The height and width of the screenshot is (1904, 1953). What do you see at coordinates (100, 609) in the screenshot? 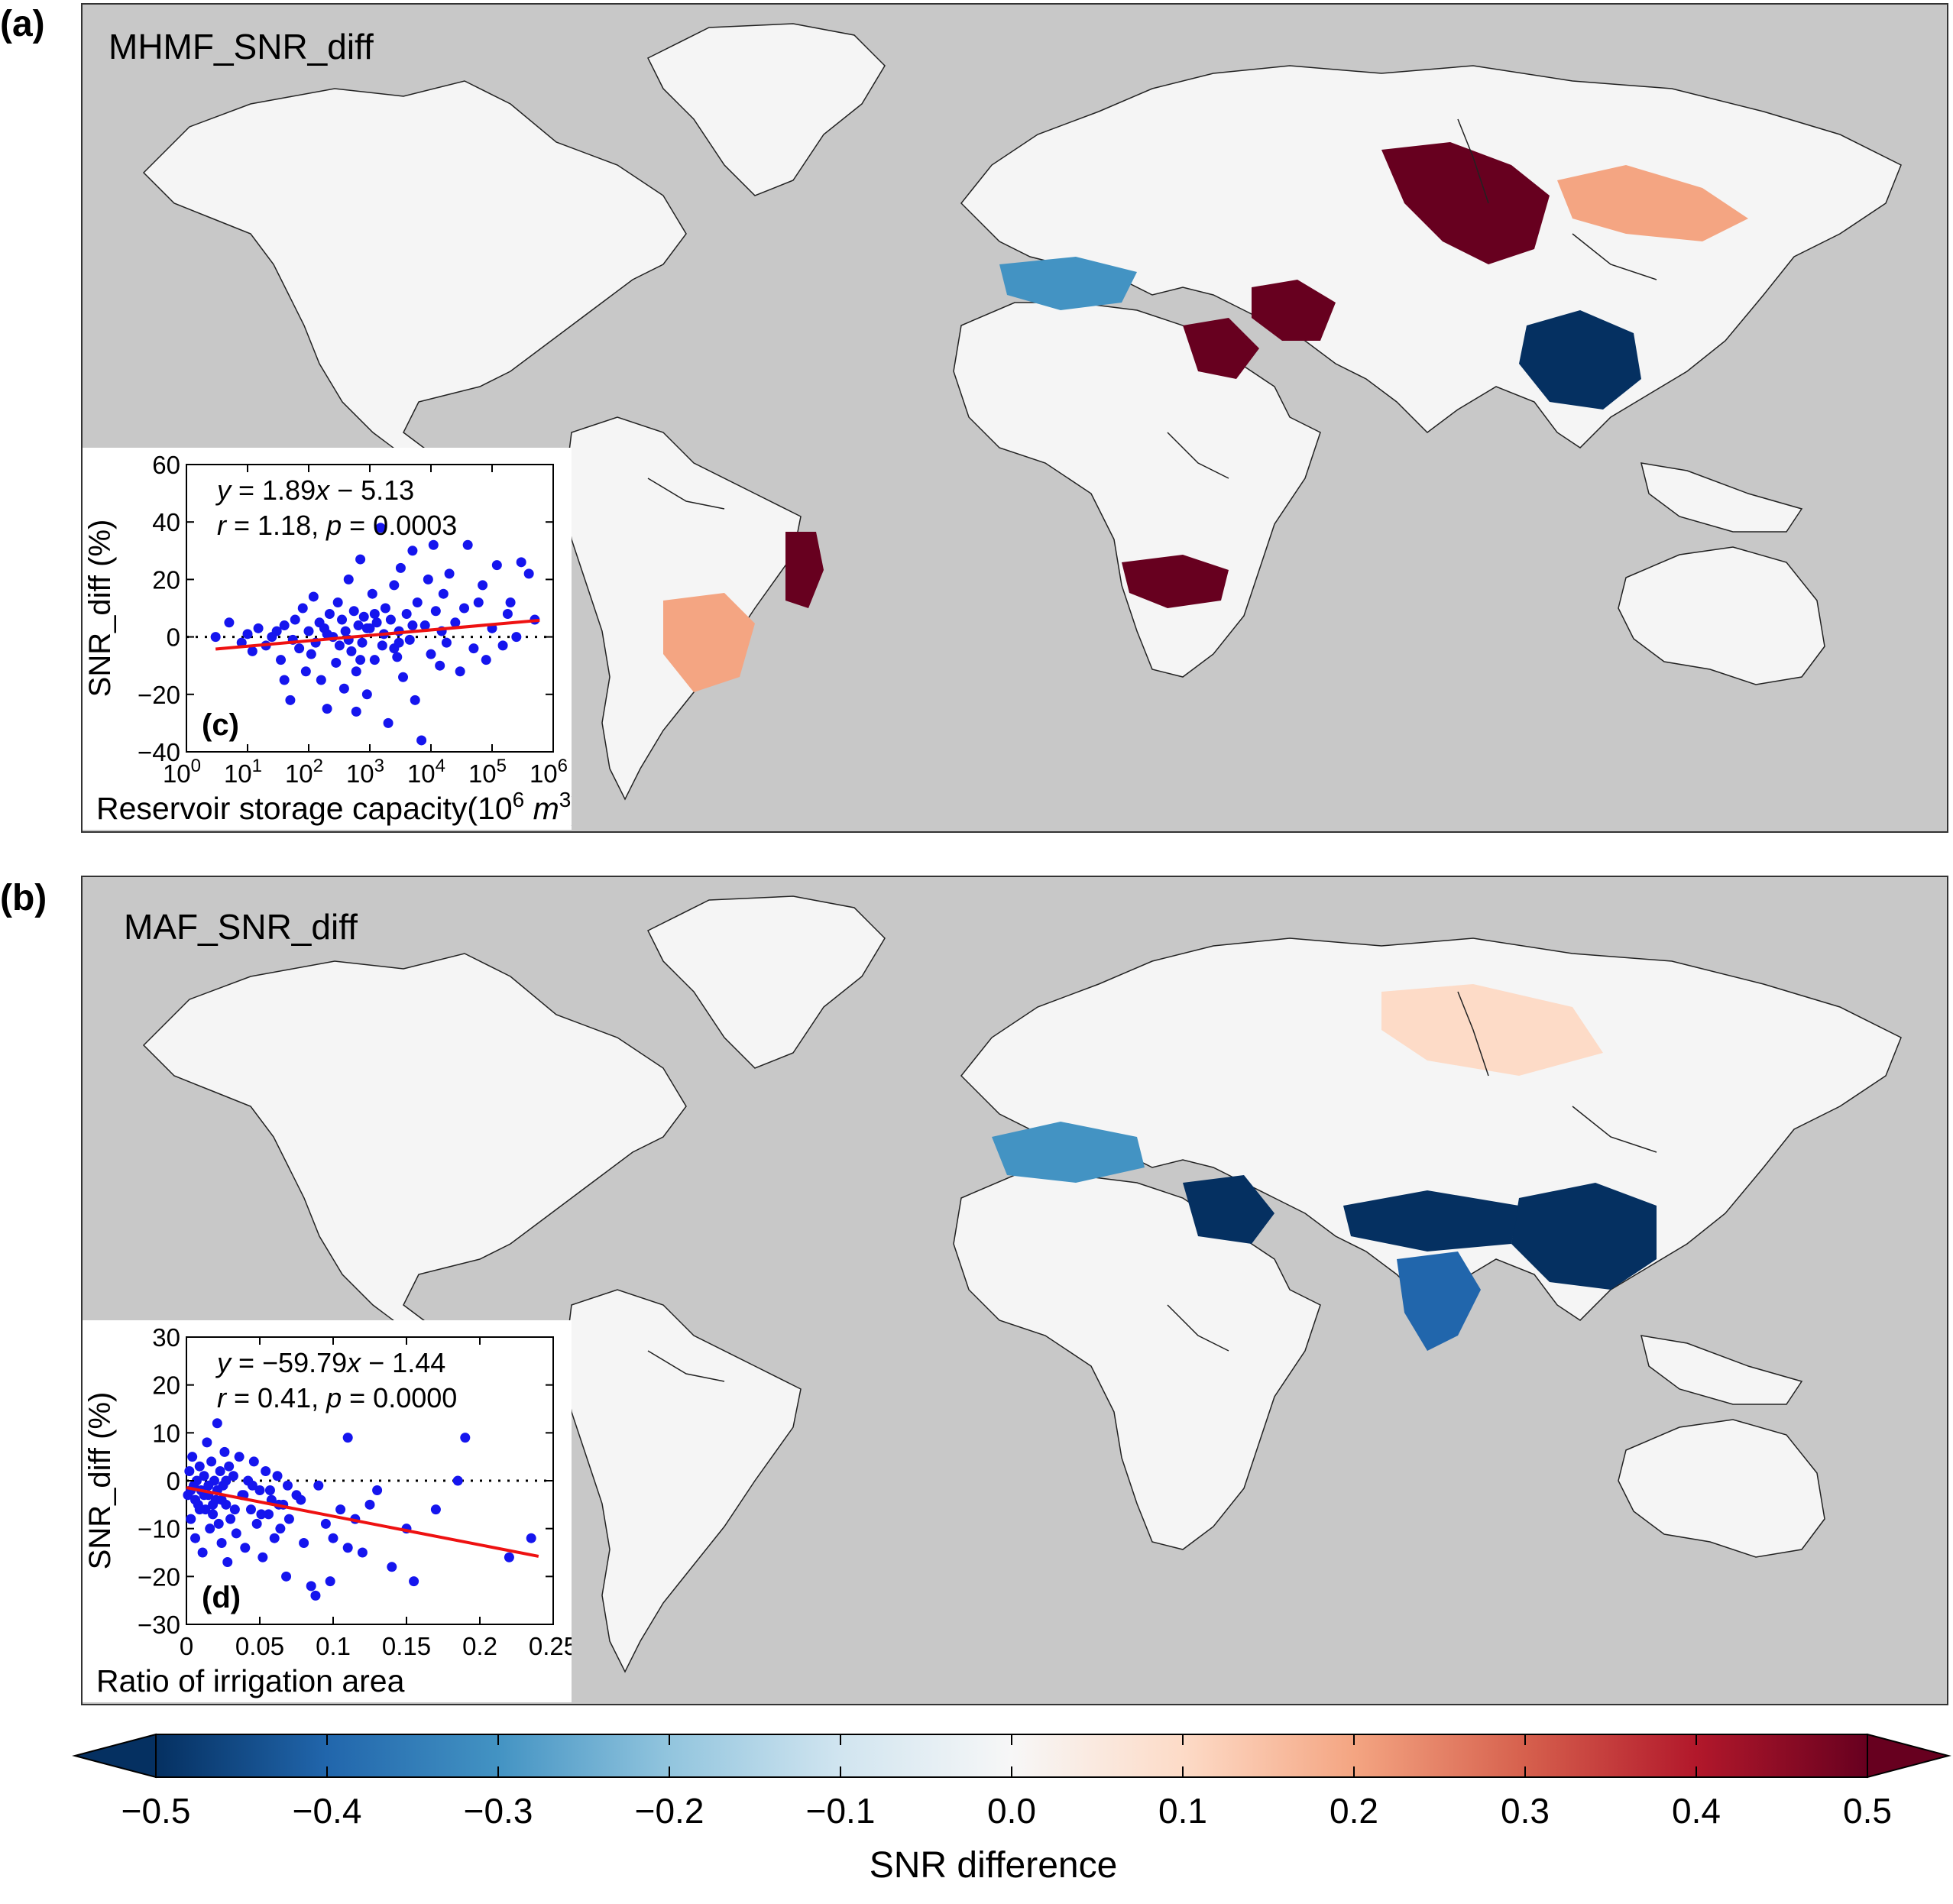
I see `y-axis-label: SNR_diff (%)` at bounding box center [100, 609].